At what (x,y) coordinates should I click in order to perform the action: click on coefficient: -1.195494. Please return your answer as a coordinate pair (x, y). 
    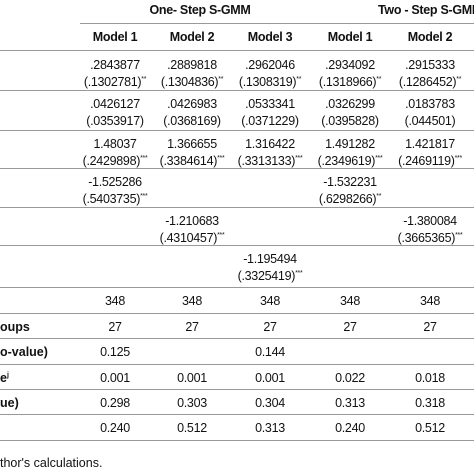
    Looking at the image, I should click on (270, 259).